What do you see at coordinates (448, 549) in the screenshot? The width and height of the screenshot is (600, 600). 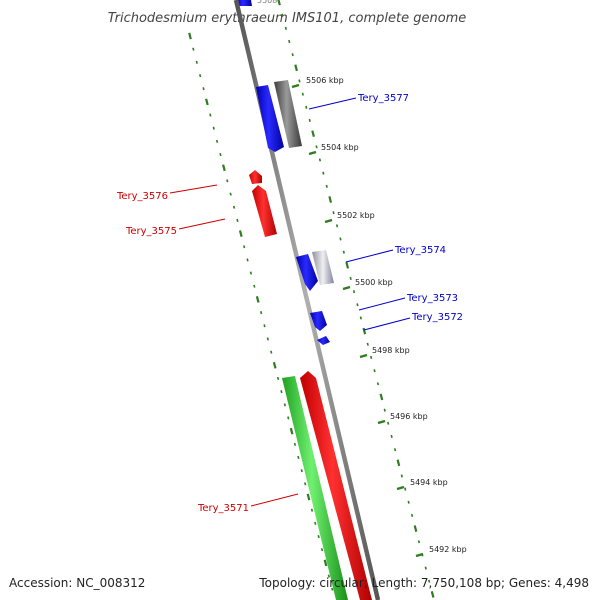 I see `tick-label-5492: 5492 kbp` at bounding box center [448, 549].